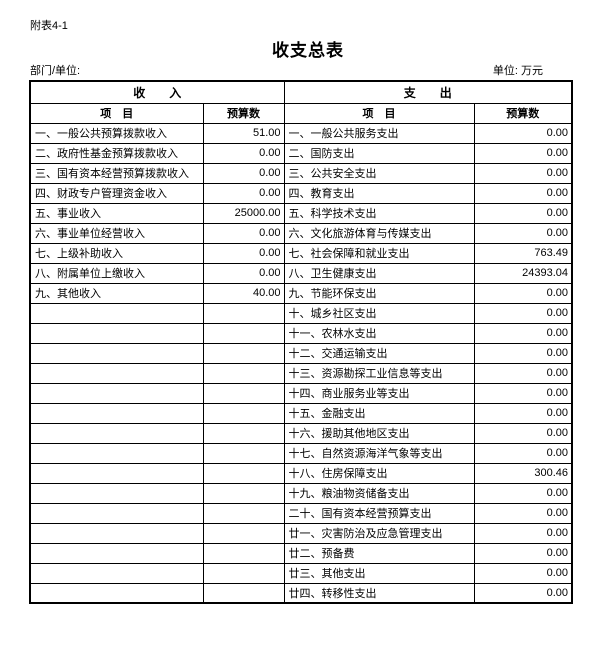  I want to click on income-item-cell: 一、一般公共预算拨款收入, so click(116, 133).